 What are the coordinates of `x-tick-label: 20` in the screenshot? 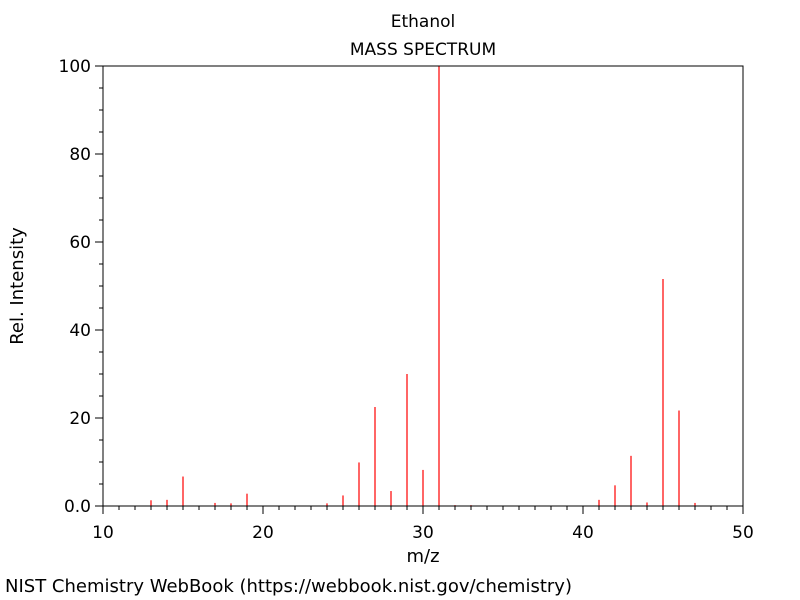 It's located at (263, 533).